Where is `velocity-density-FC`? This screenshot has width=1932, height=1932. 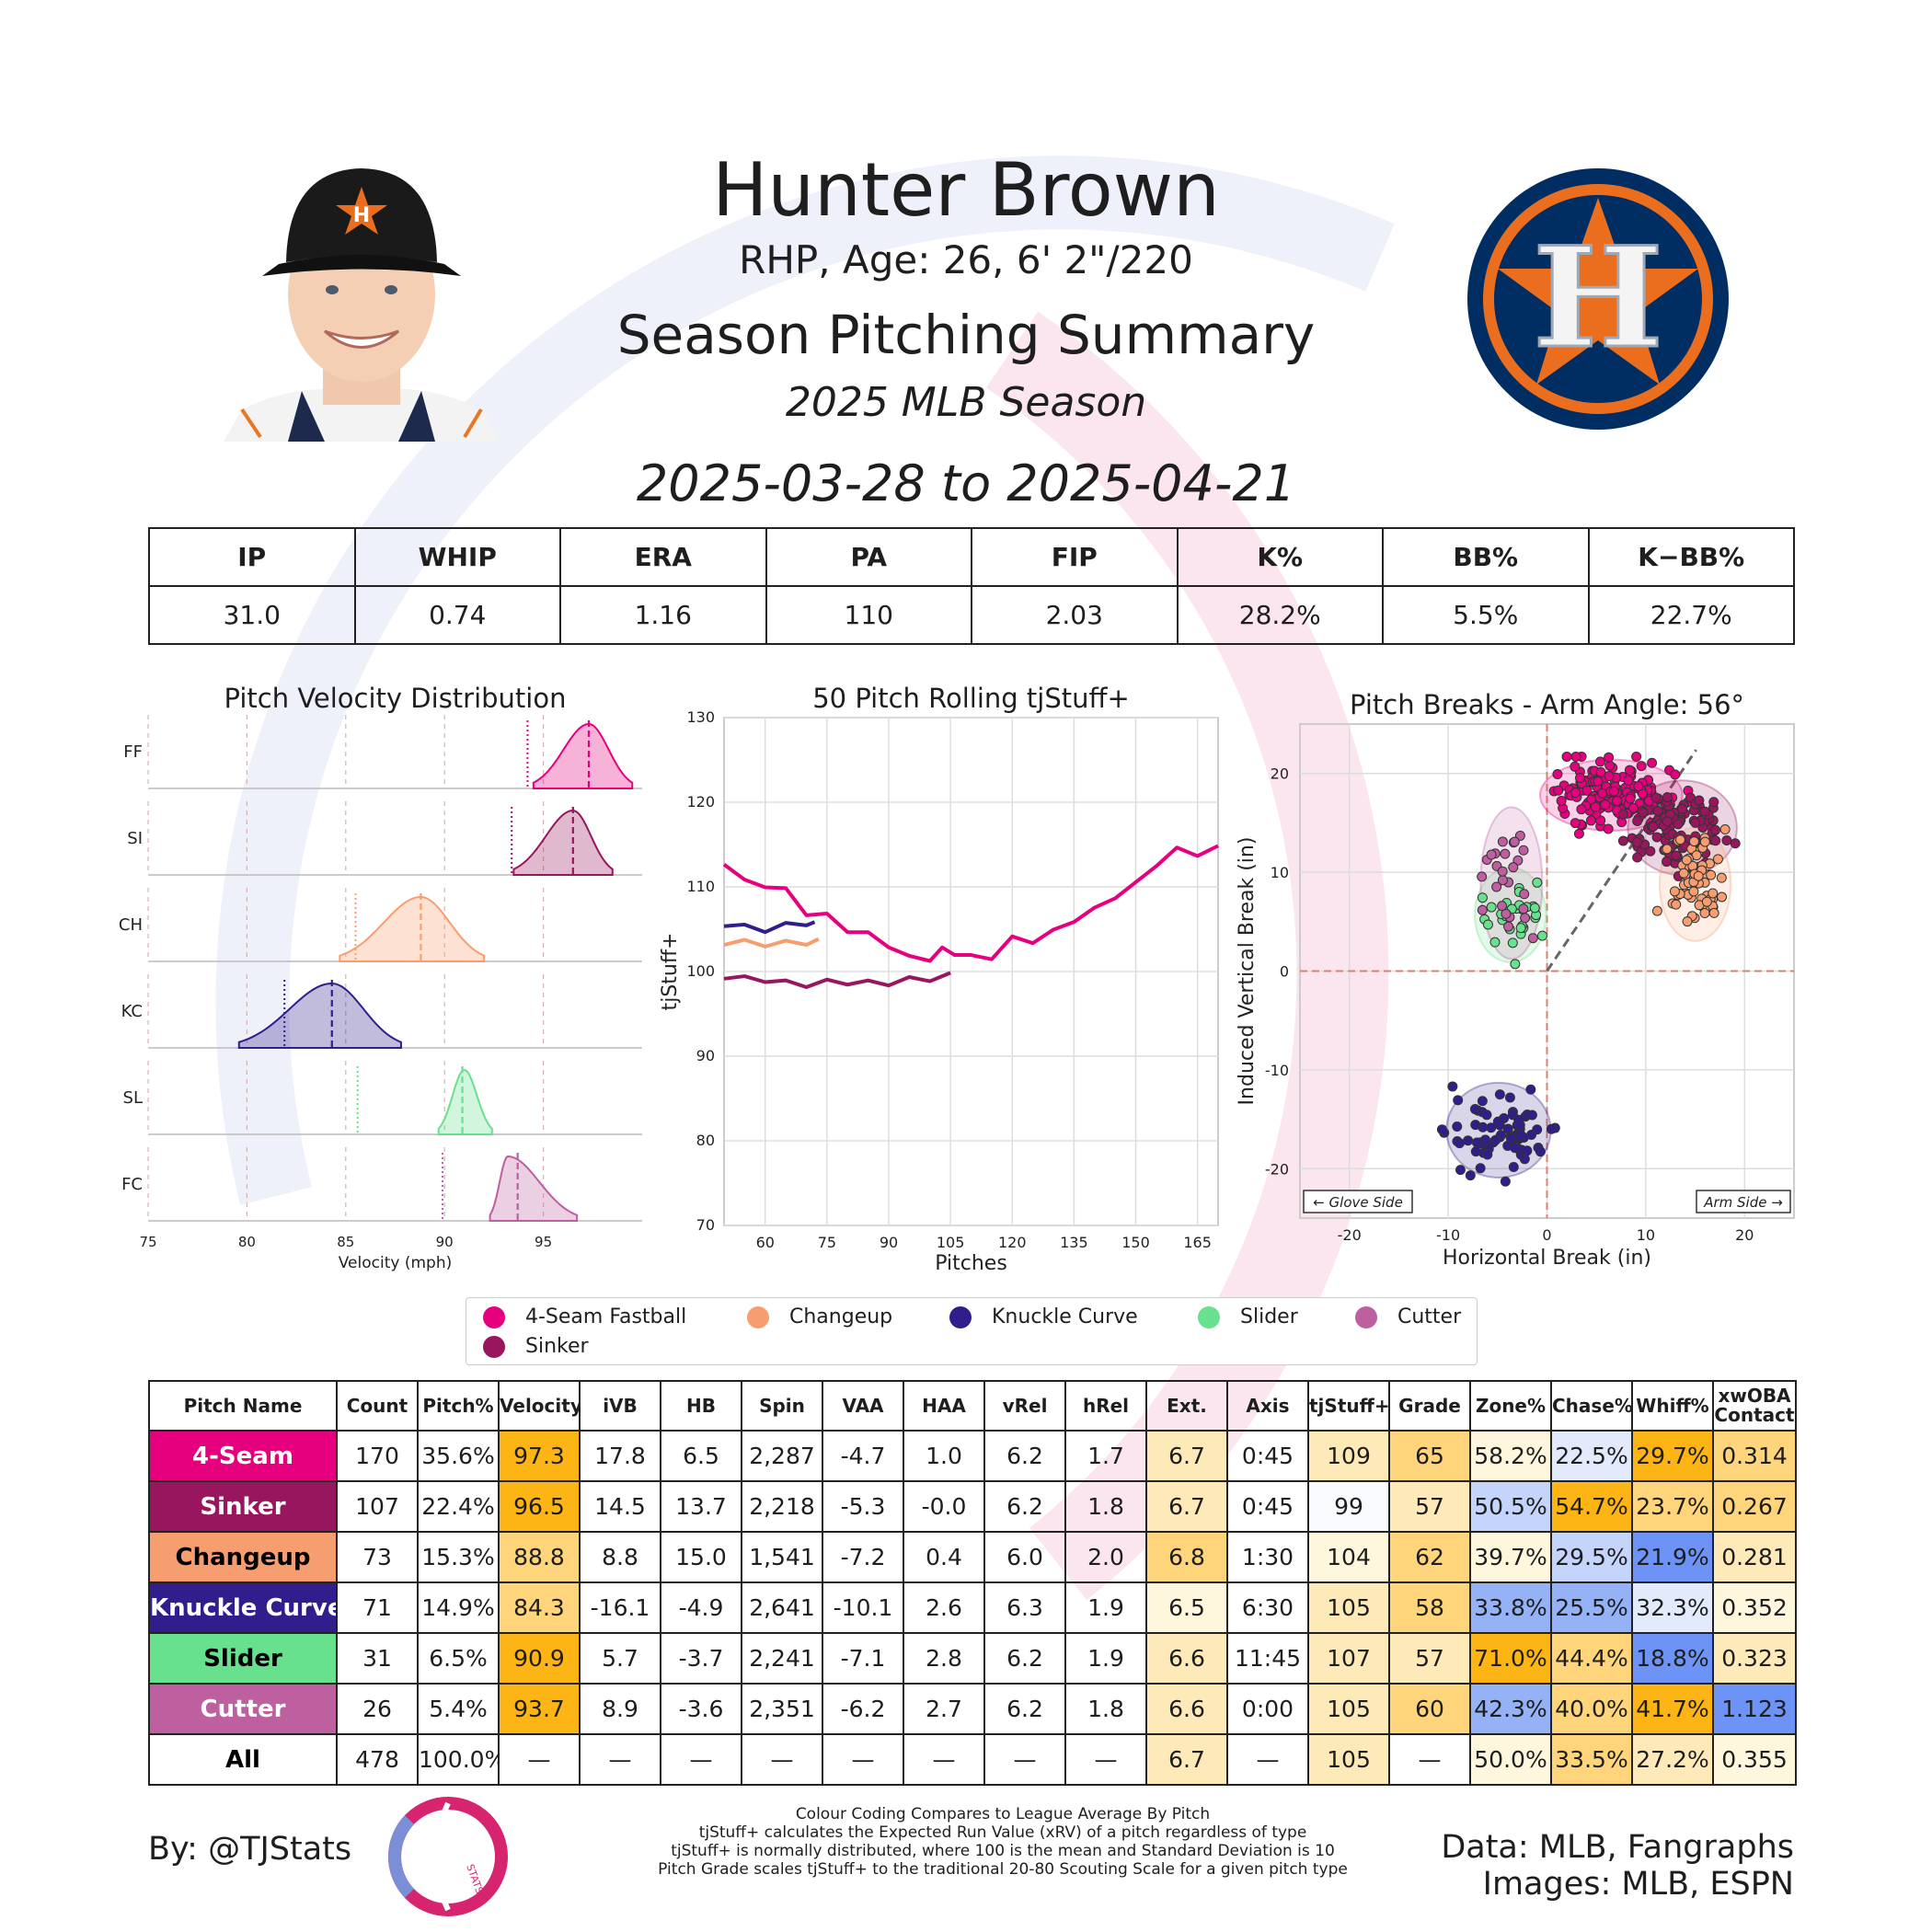
velocity-density-FC is located at coordinates (534, 1189).